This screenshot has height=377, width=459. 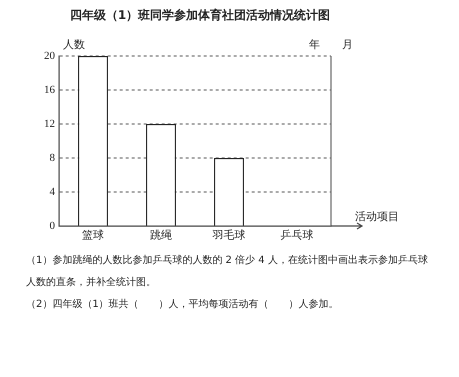 I want to click on y-tick-label: 8, so click(x=53, y=158).